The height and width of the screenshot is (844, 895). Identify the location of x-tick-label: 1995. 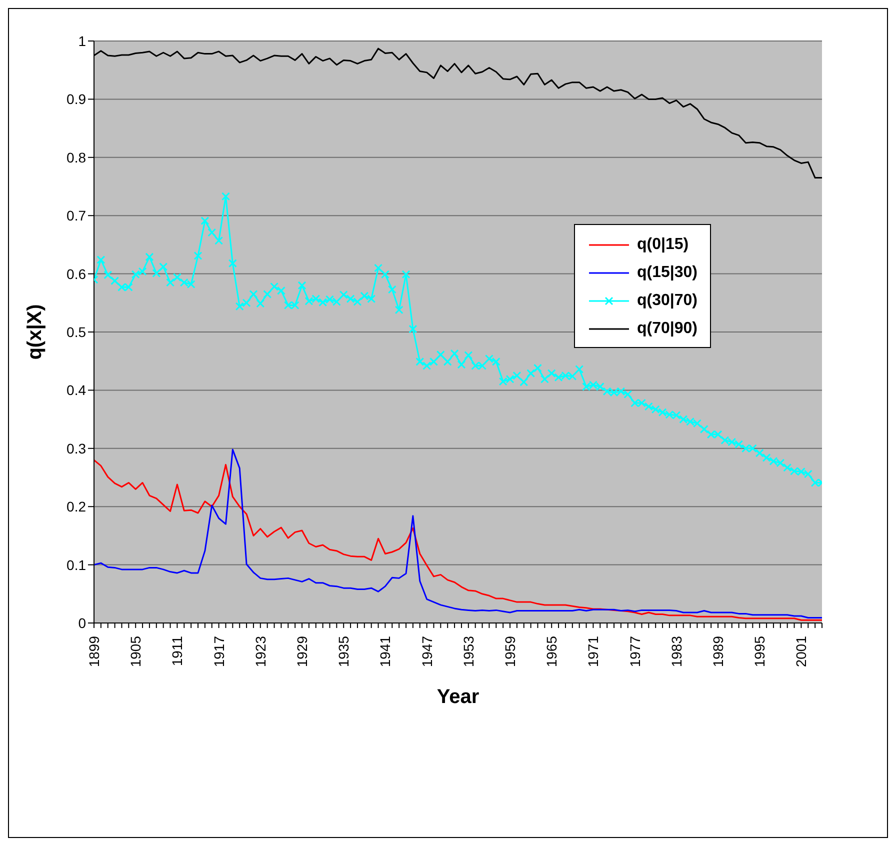
(760, 652).